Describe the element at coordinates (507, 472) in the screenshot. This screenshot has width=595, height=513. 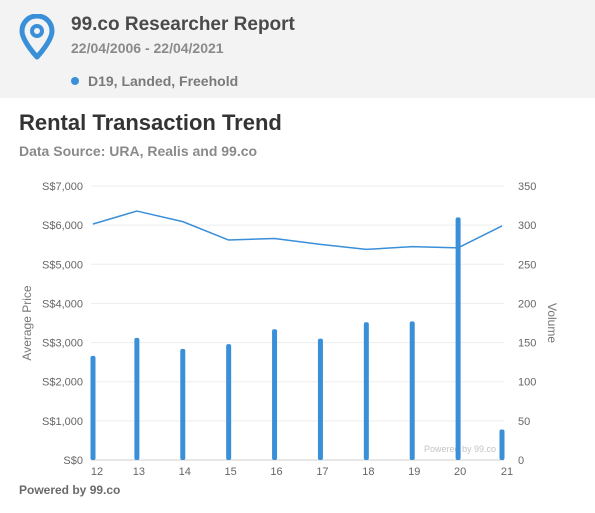
I see `x-tick-label: 21` at that location.